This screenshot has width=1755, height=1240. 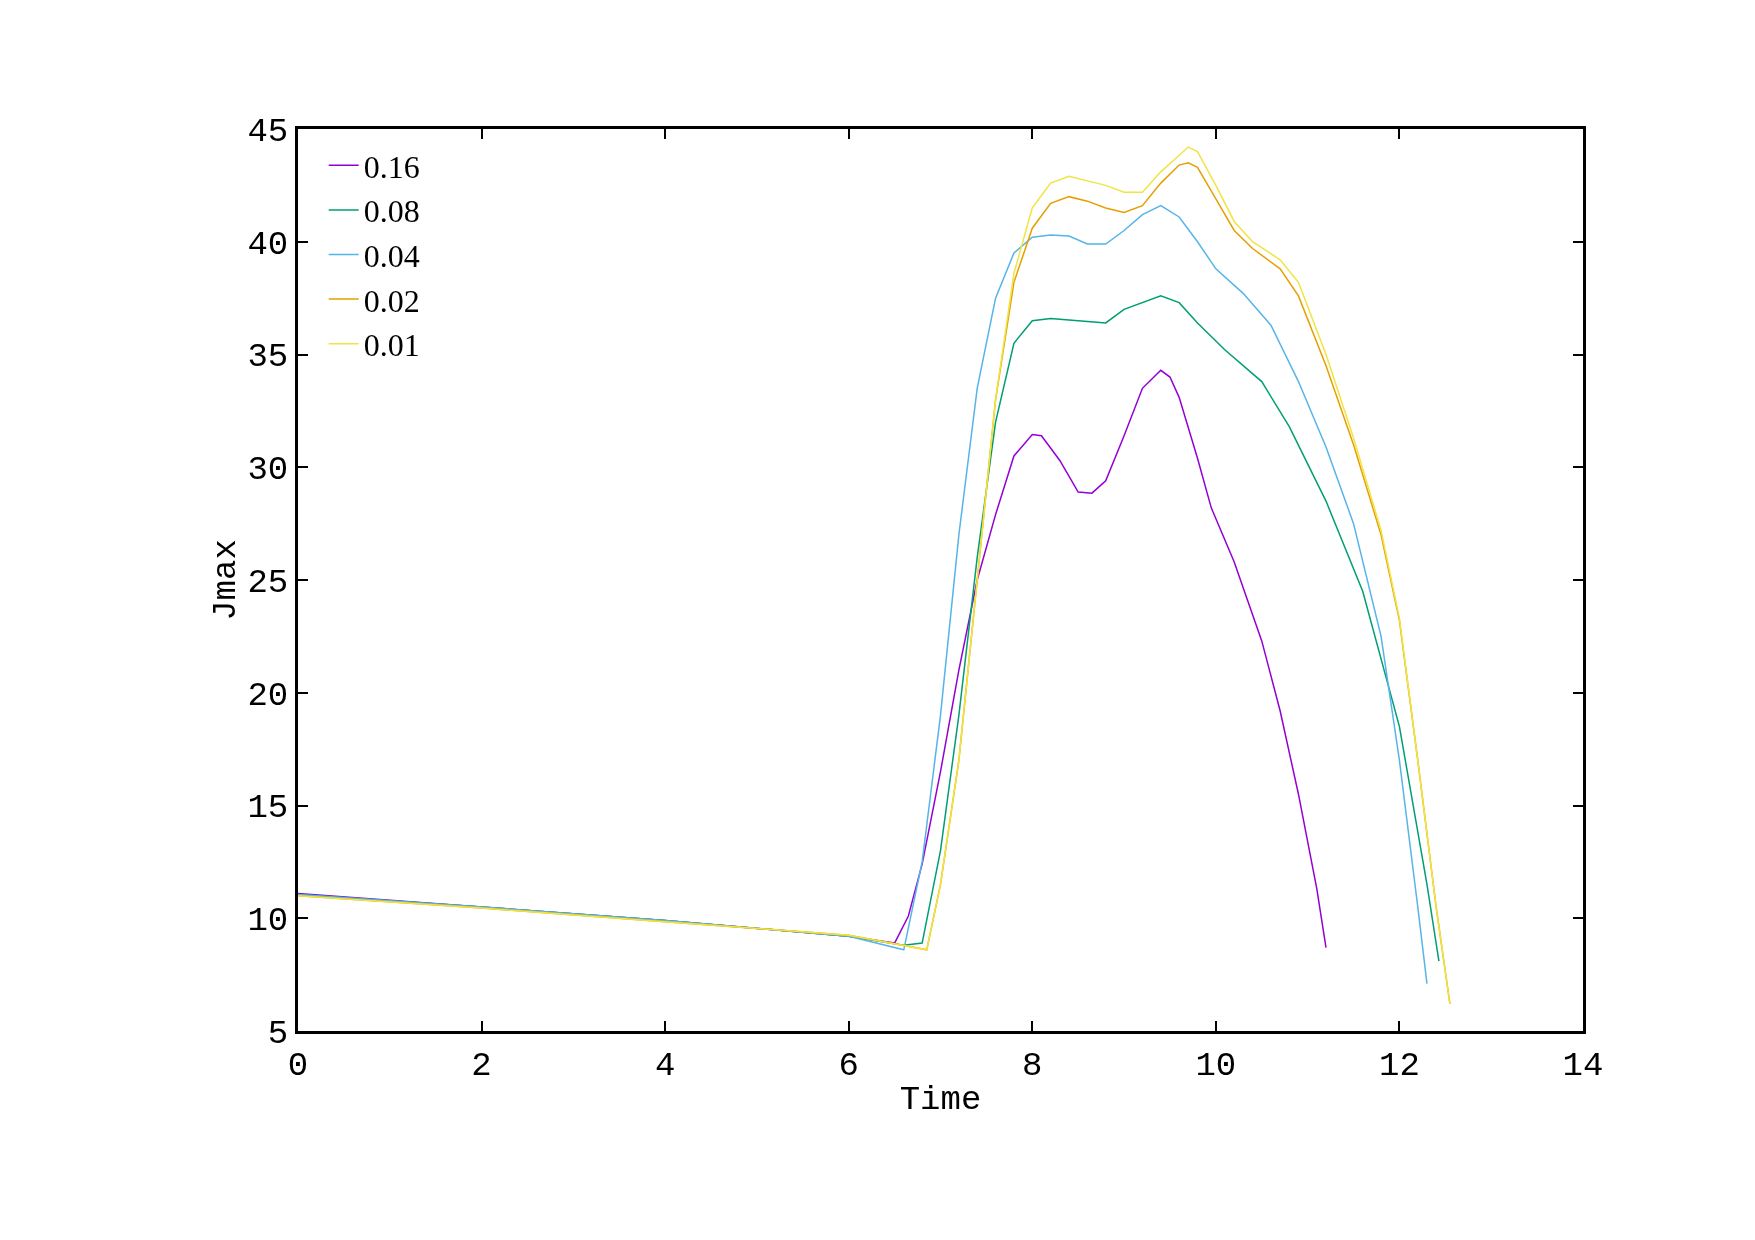 I want to click on x-tick-label: 12, so click(x=1399, y=1065).